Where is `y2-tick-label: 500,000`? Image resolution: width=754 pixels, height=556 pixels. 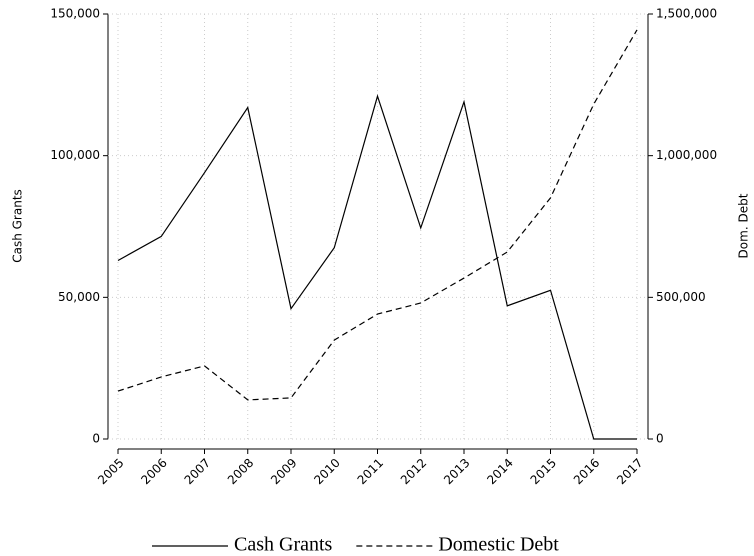
y2-tick-label: 500,000 is located at coordinates (681, 297).